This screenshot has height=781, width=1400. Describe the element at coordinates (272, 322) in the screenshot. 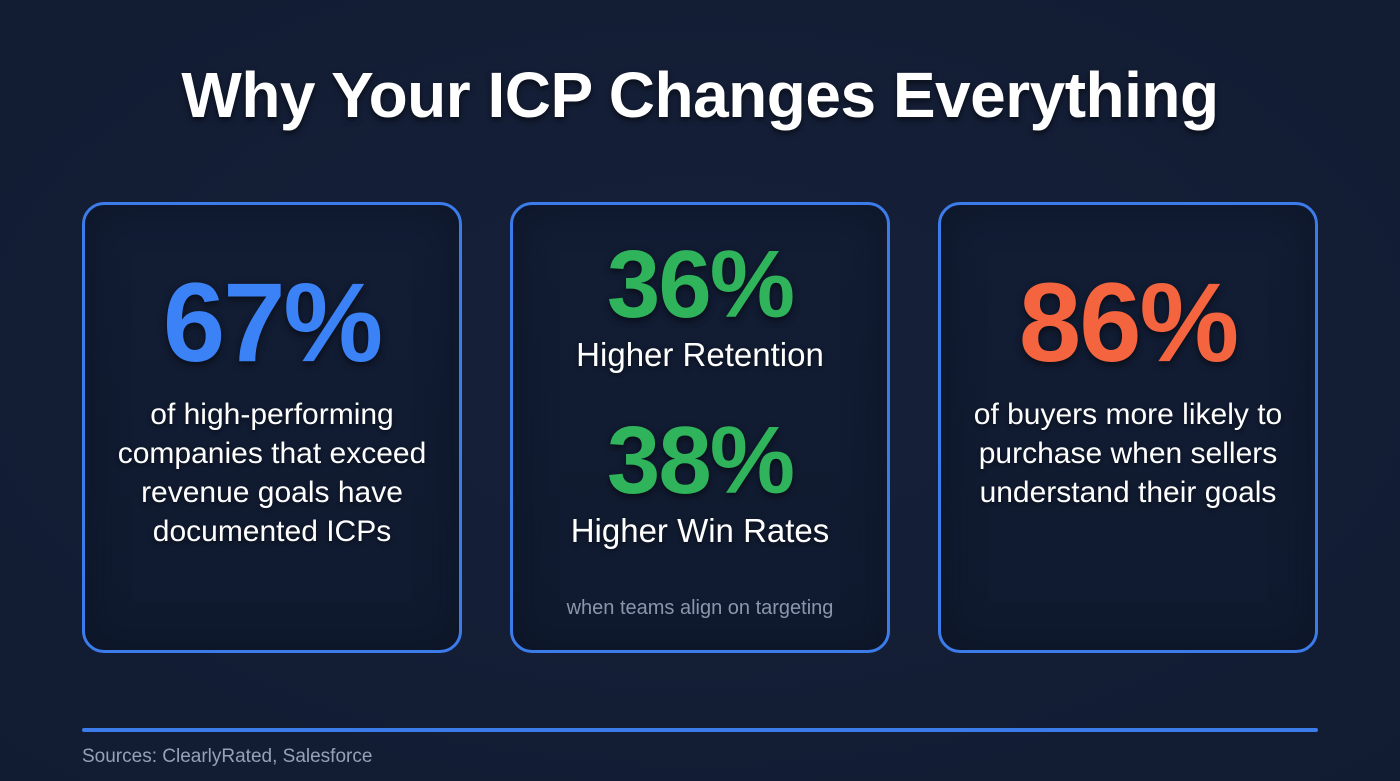

I see `stat-value-67: 67%` at that location.